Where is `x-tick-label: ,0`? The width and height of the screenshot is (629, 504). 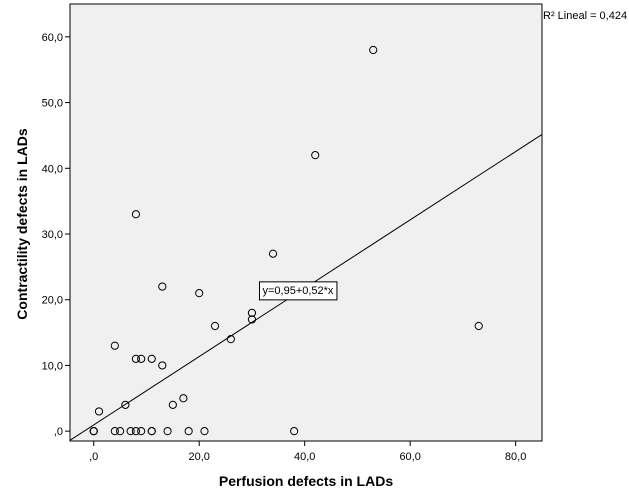
x-tick-label: ,0 is located at coordinates (93, 457).